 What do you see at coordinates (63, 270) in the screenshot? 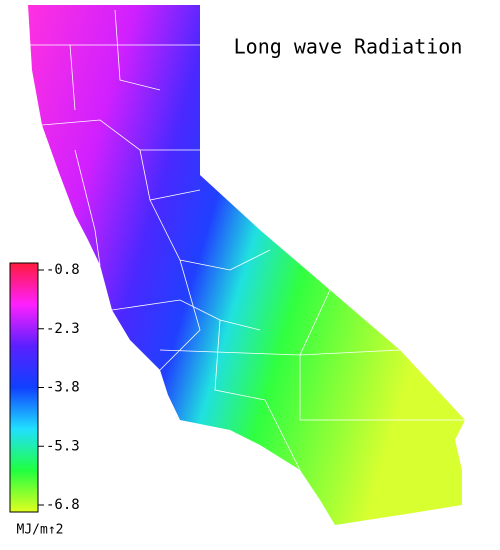
I see `colorbar-tick-label: -0.8` at bounding box center [63, 270].